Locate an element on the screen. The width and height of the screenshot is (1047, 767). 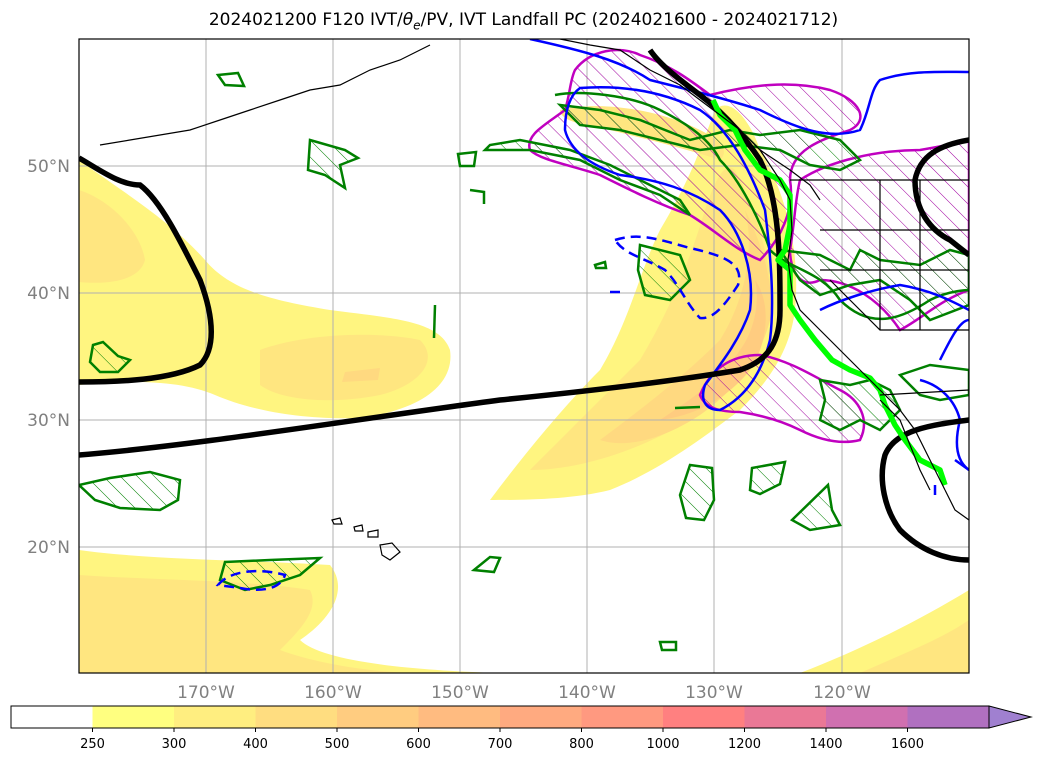
coastline-mexico is located at coordinates (956, 505).